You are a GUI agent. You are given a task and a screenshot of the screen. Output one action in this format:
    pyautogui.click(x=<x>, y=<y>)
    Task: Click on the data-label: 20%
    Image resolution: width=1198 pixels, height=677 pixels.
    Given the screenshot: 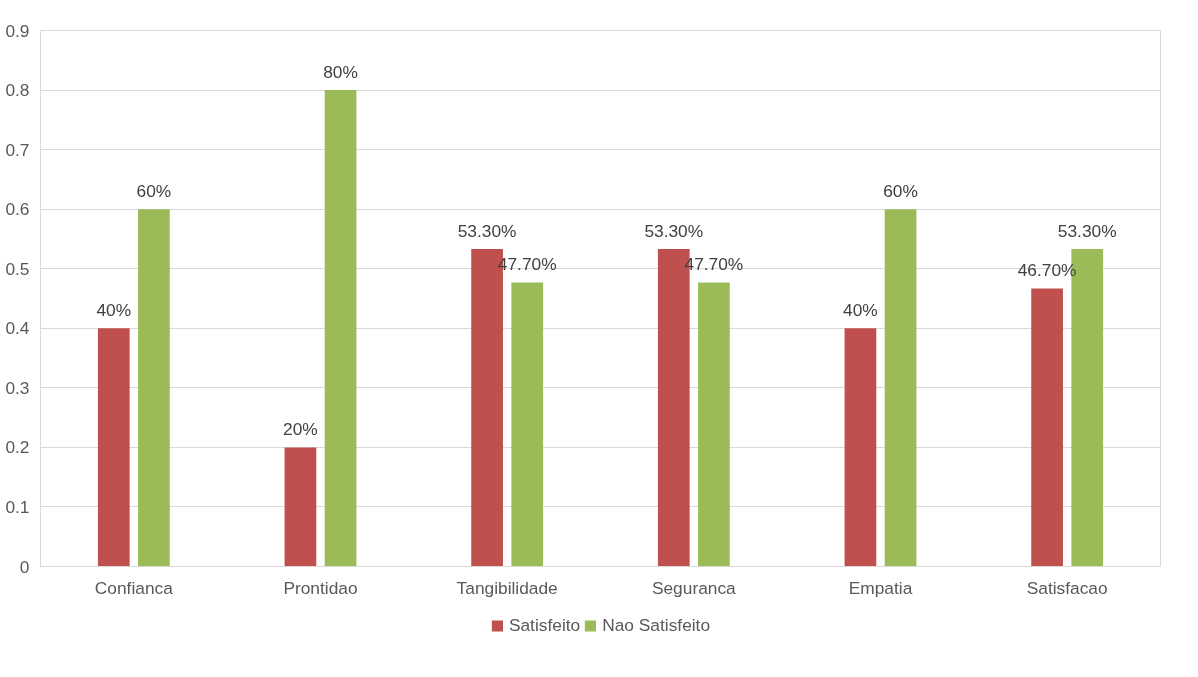 What is the action you would take?
    pyautogui.click(x=300, y=429)
    